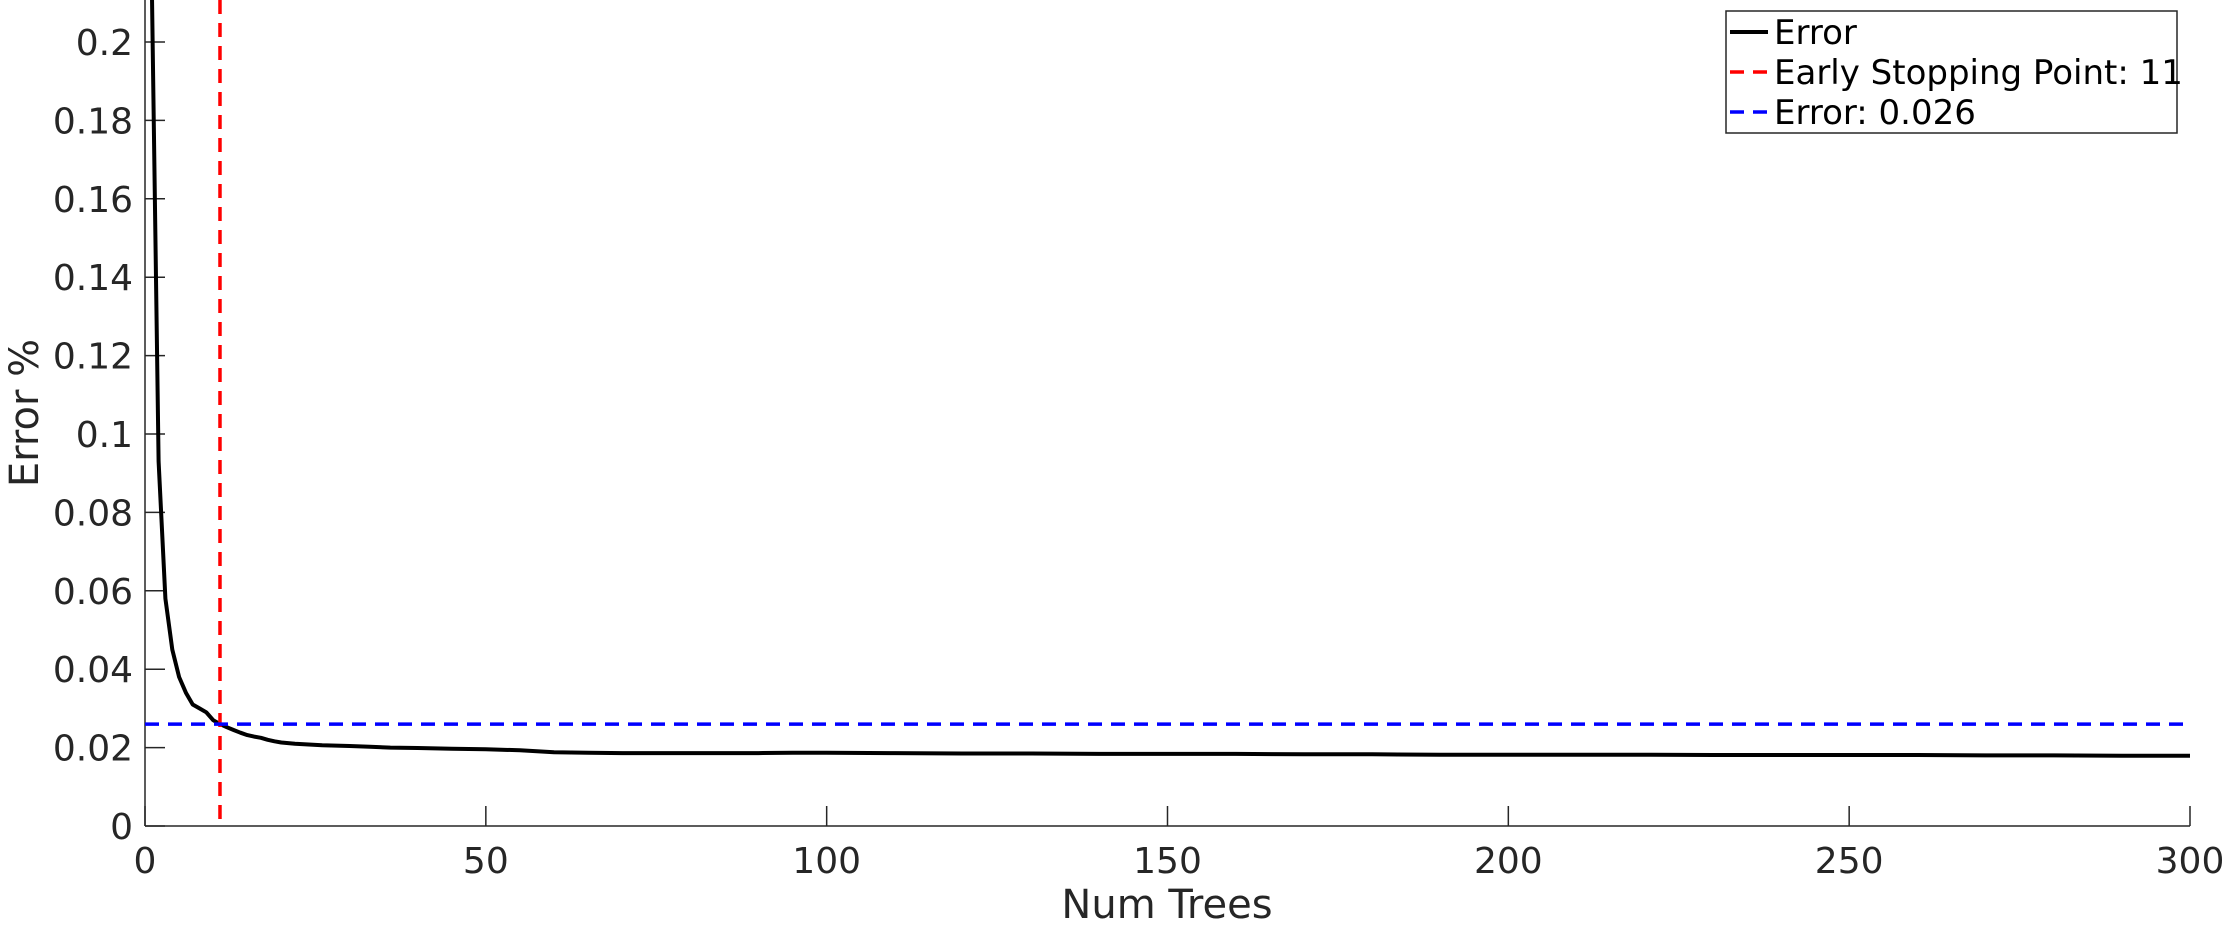 The width and height of the screenshot is (2225, 929). What do you see at coordinates (93, 357) in the screenshot?
I see `y-tick-label: 0.12` at bounding box center [93, 357].